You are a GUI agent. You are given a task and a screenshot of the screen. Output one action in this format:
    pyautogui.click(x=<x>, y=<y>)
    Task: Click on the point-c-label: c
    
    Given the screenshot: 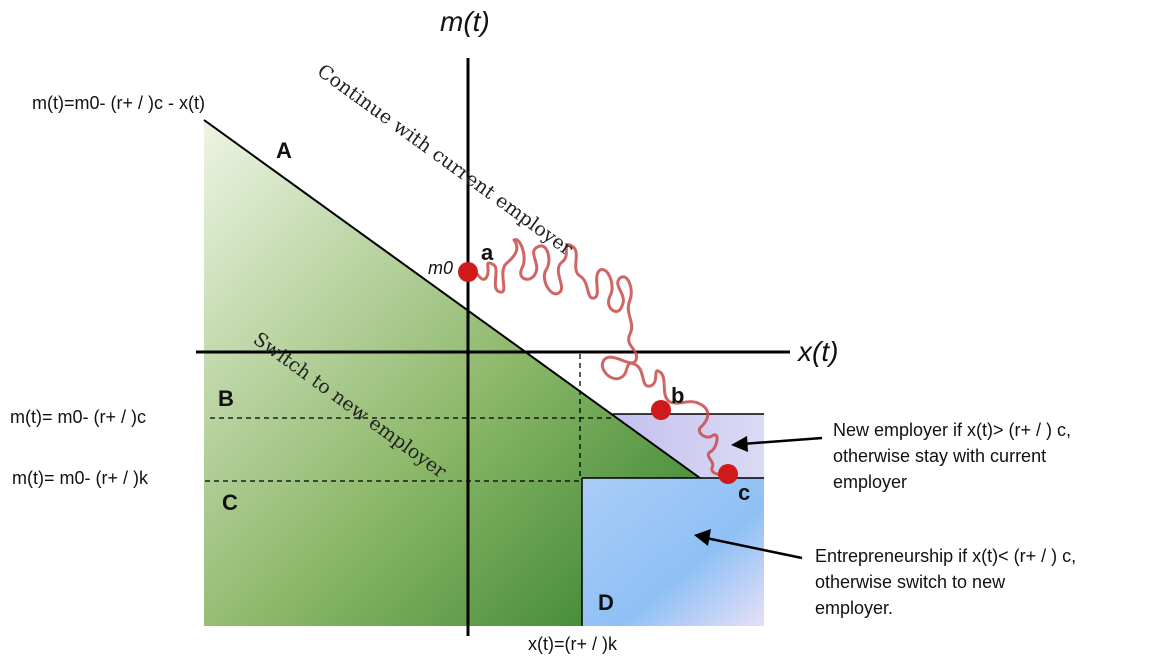 What is the action you would take?
    pyautogui.click(x=744, y=492)
    